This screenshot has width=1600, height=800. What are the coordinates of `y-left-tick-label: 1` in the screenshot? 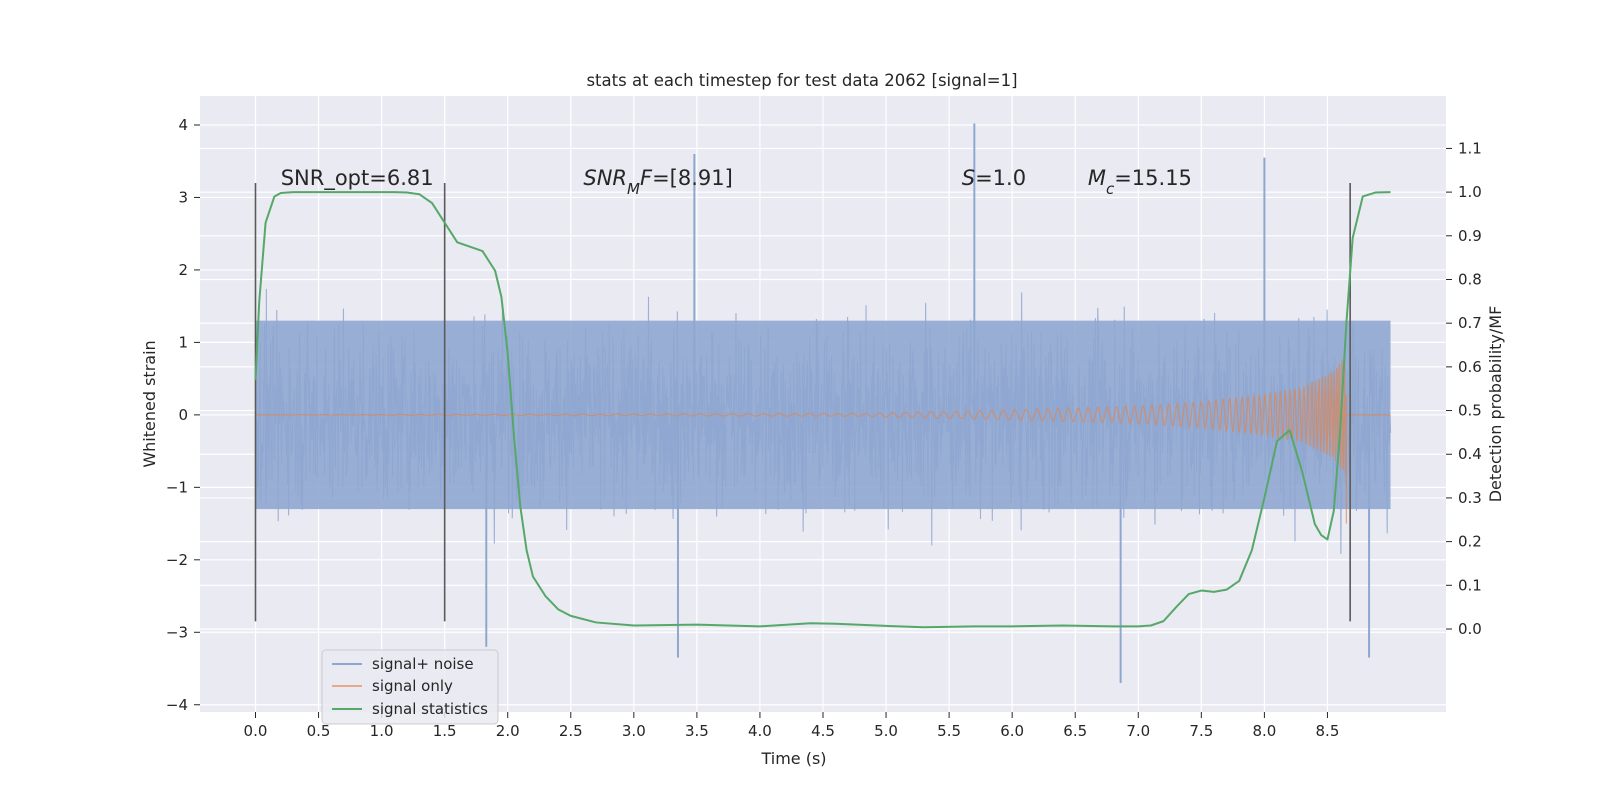 It's located at (183, 342).